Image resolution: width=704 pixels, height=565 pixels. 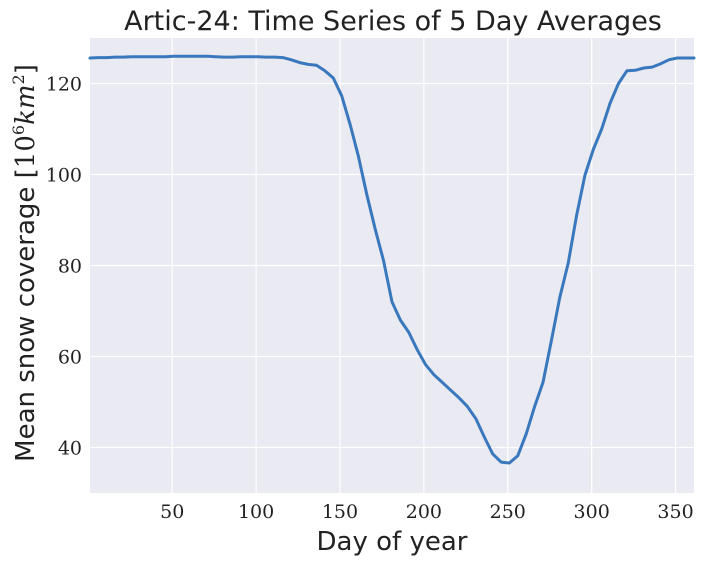 What do you see at coordinates (392, 542) in the screenshot?
I see `x-axis-label: Day of year` at bounding box center [392, 542].